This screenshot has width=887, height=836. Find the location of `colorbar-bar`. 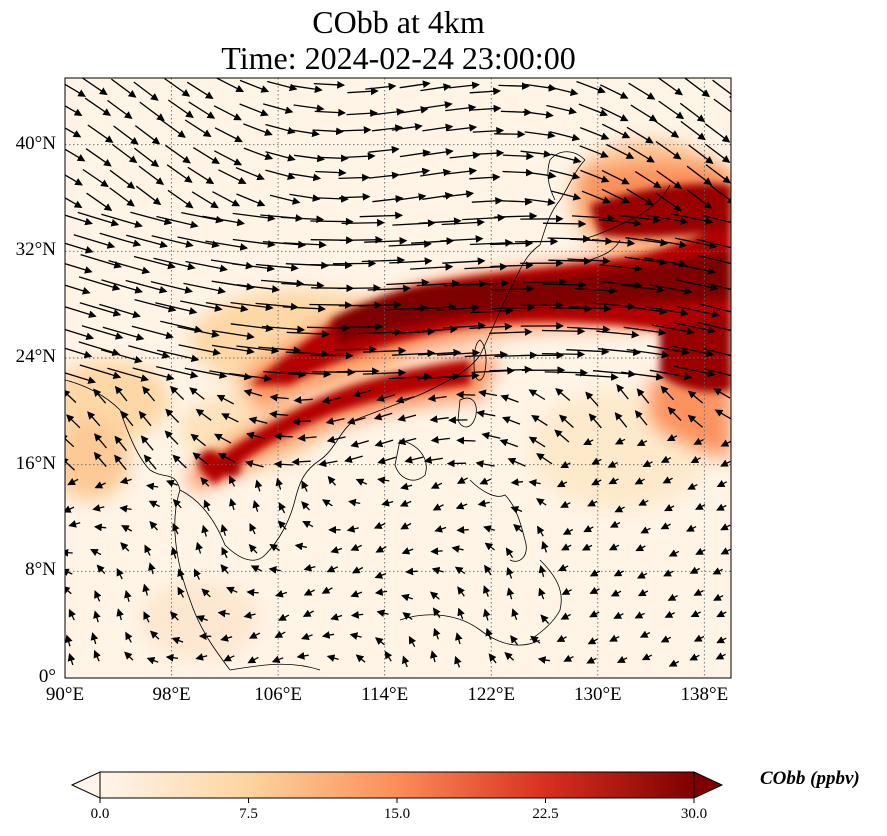

colorbar-bar is located at coordinates (397, 785).